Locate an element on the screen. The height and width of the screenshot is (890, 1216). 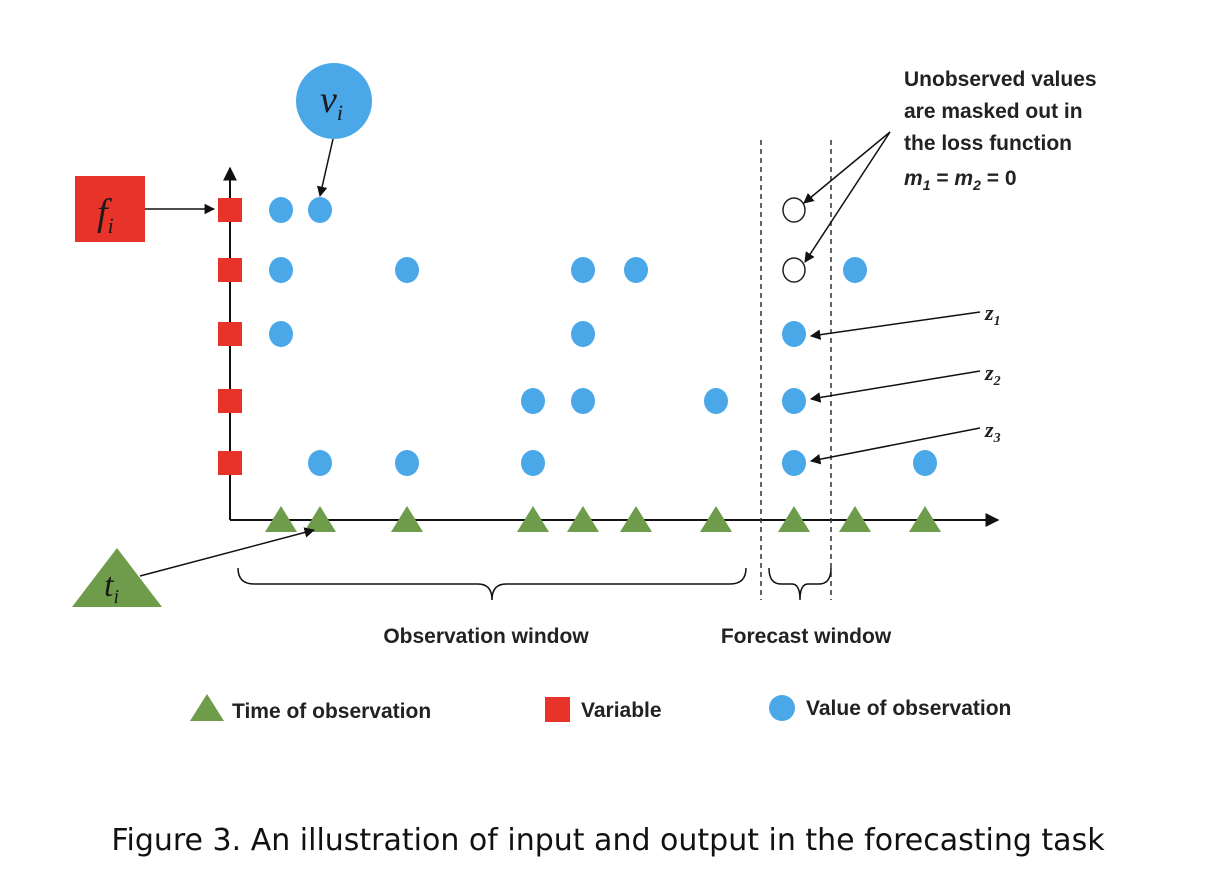
f-callout-box is located at coordinates (110, 209).